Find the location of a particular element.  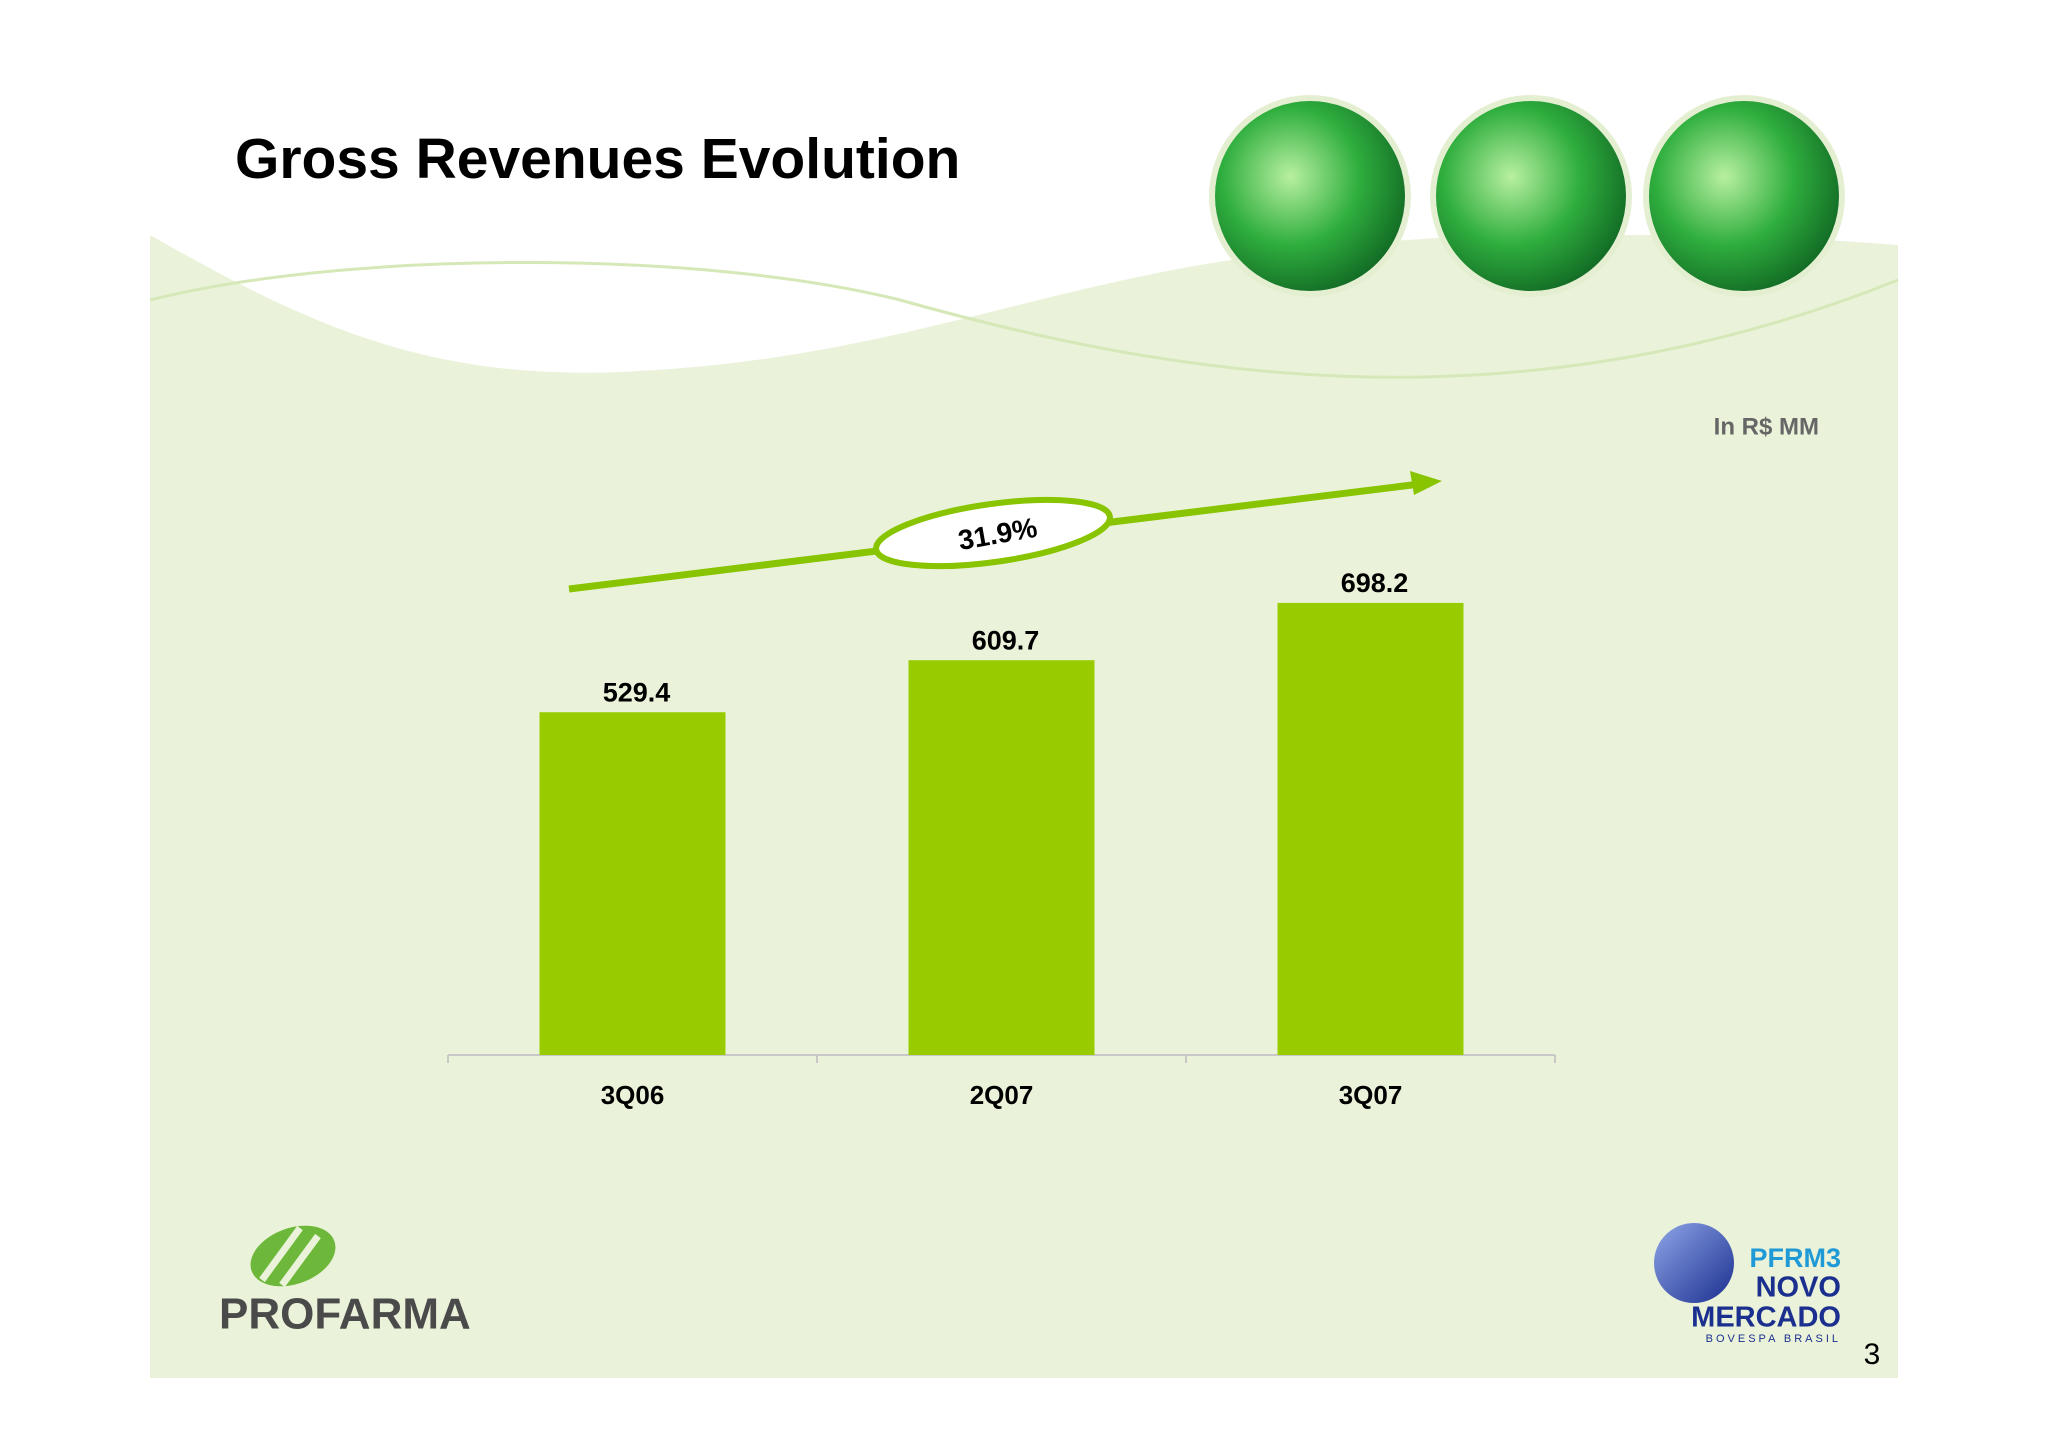

value-label: 698.2 is located at coordinates (1375, 583).